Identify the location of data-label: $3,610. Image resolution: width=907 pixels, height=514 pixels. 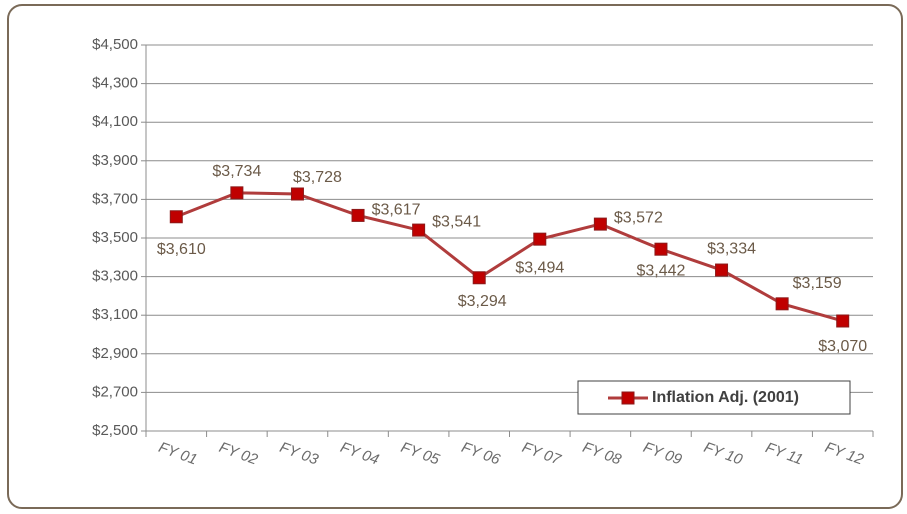
(181, 249).